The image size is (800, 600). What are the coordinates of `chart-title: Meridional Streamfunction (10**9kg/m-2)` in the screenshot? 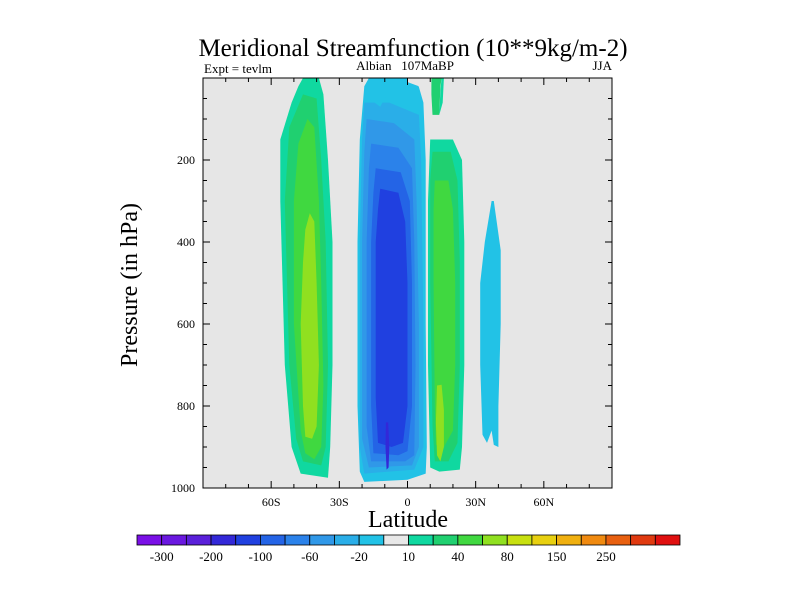 It's located at (412, 48).